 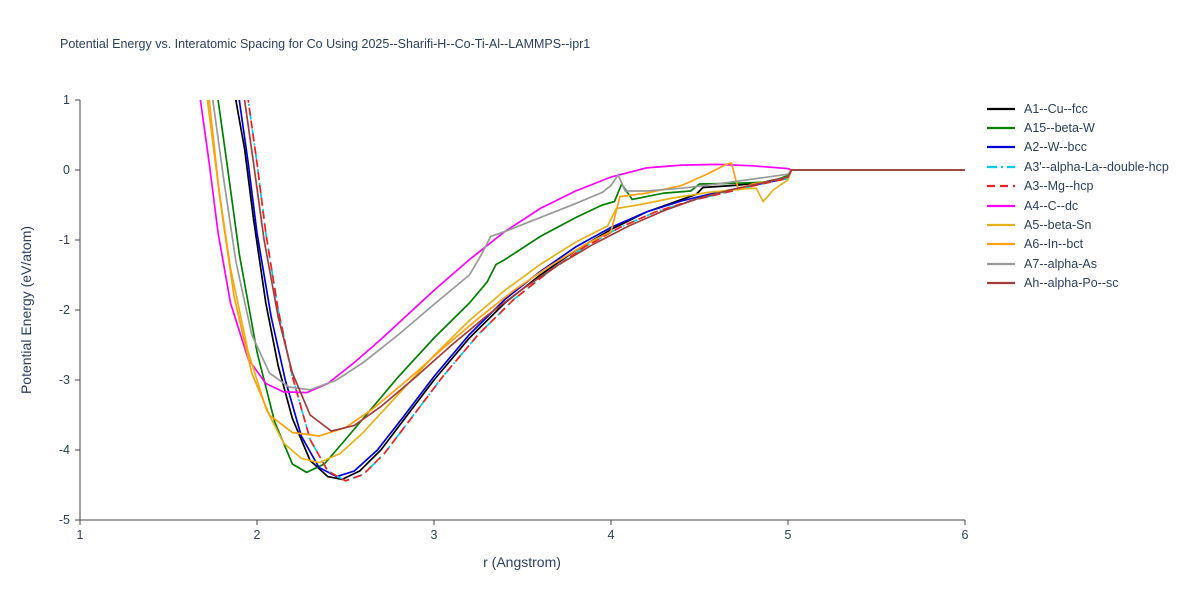 I want to click on y-tick-label: 0, so click(x=66, y=170).